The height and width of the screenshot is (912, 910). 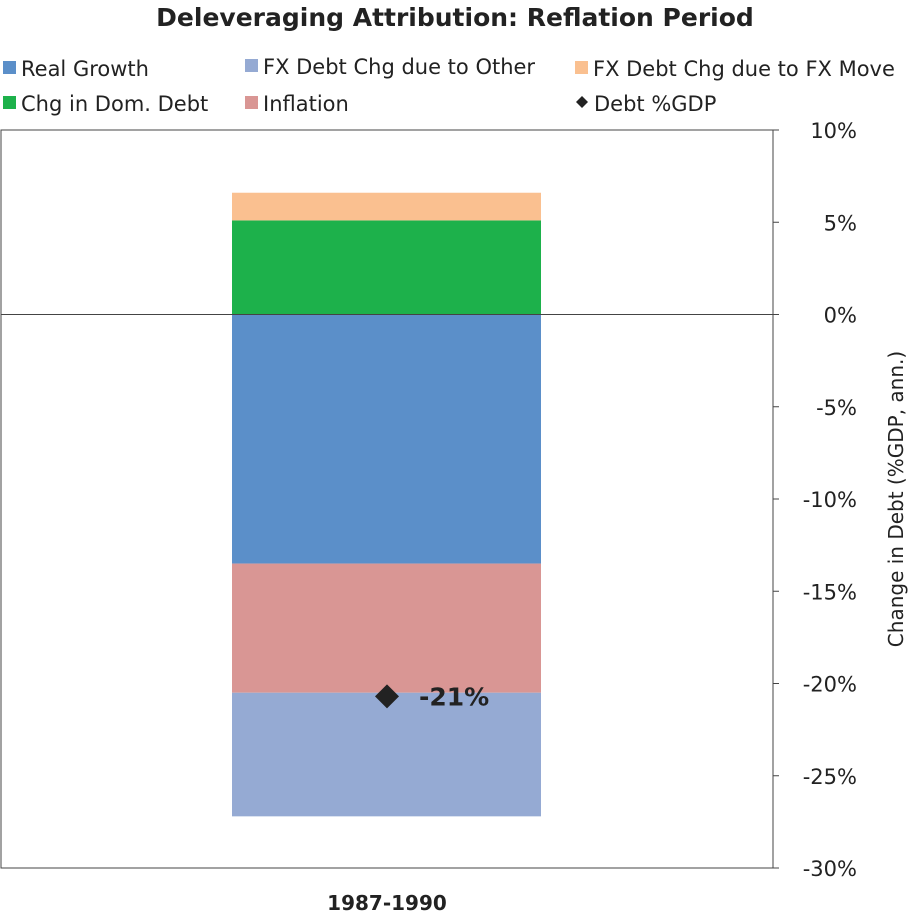 I want to click on legend-label-fx-move: FX Debt Chg due to FX Move, so click(x=744, y=69).